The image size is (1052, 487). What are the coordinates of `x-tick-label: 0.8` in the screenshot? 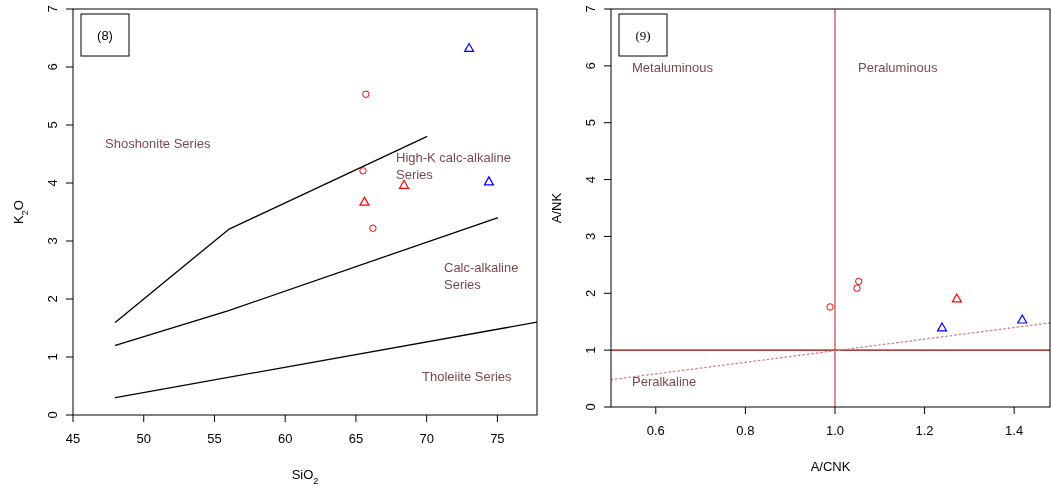 It's located at (745, 430).